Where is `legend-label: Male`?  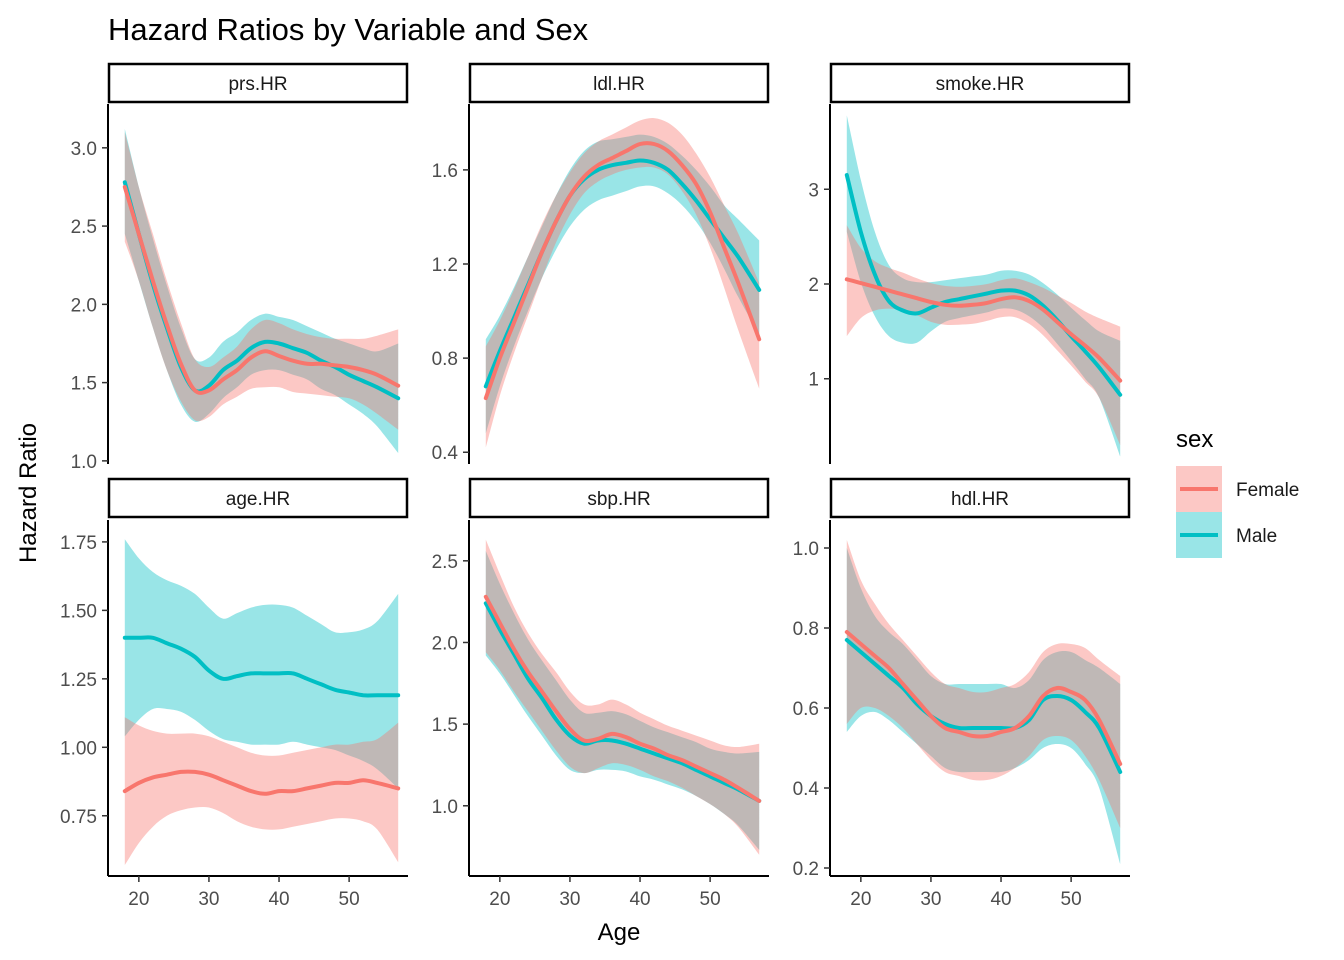
legend-label: Male is located at coordinates (1256, 536).